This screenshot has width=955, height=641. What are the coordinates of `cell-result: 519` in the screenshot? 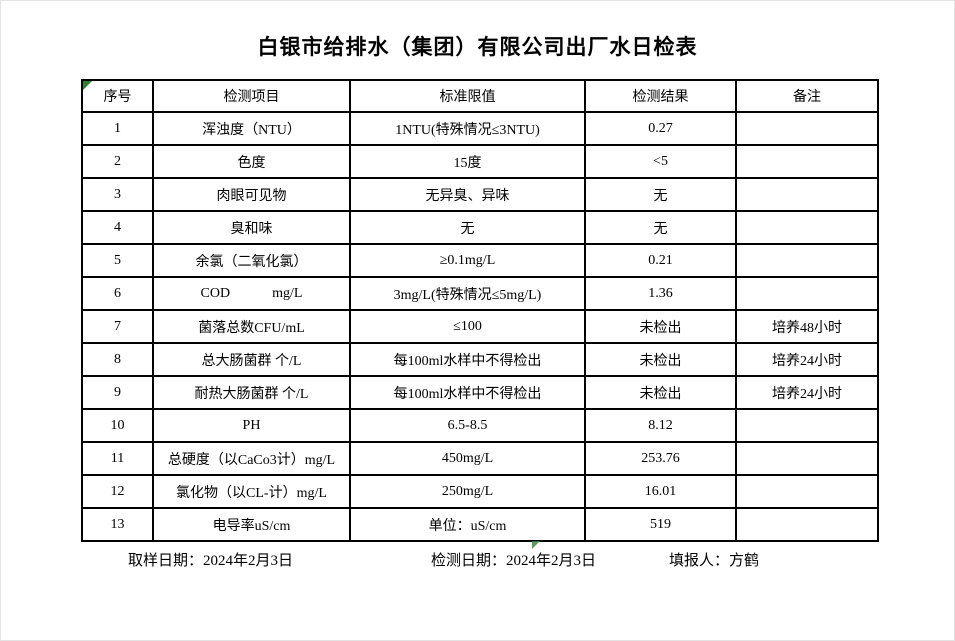 It's located at (660, 524).